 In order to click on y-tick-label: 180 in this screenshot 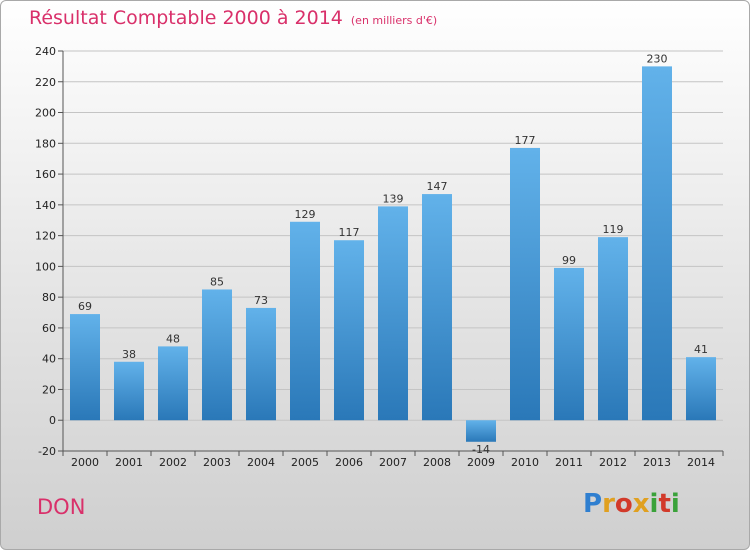, I will do `click(45, 143)`.